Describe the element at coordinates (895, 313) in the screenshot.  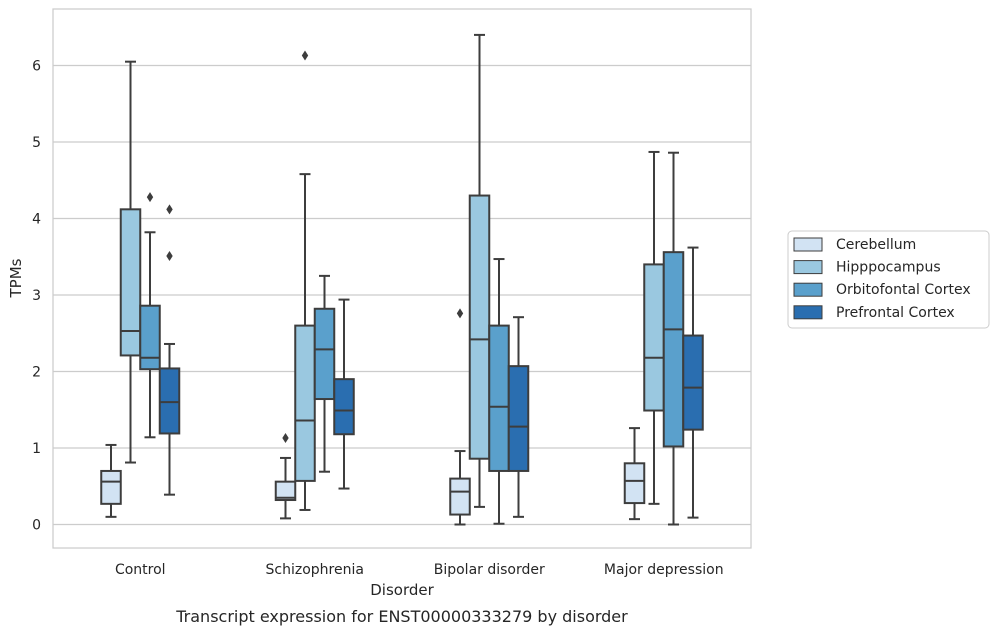
I see `legend-label-3: Prefrontal Cortex` at that location.